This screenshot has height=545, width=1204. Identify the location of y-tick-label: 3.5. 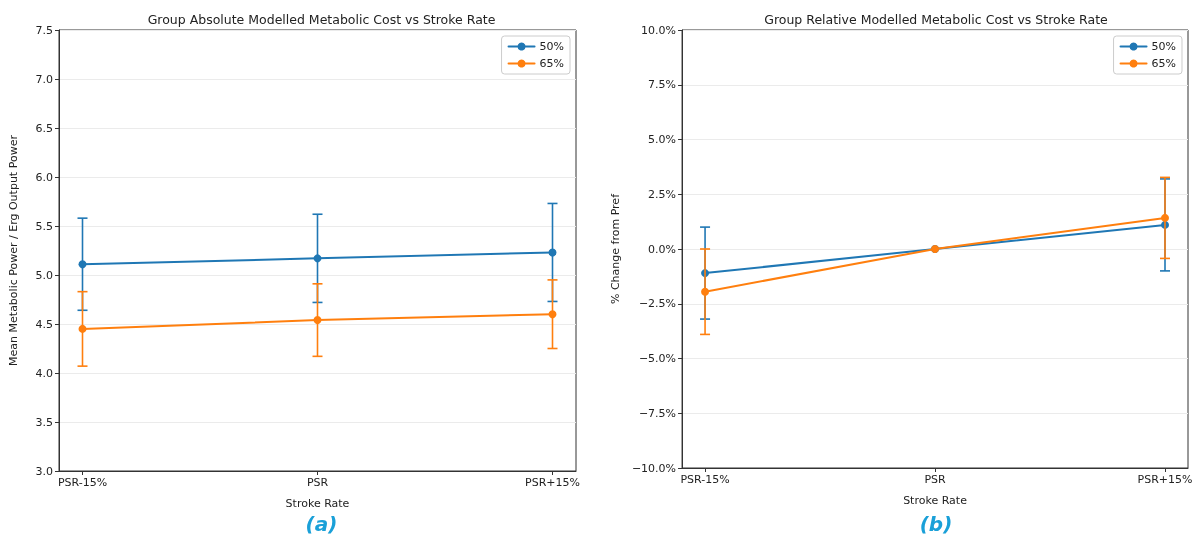
(44, 422).